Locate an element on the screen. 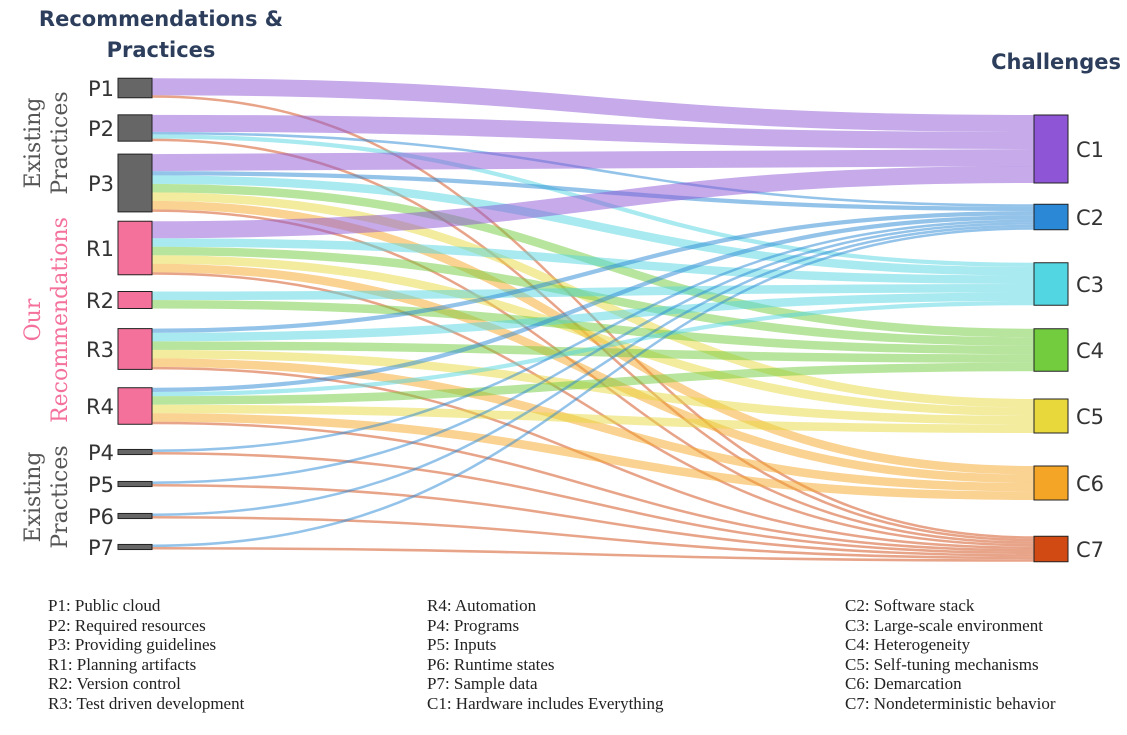  node-label-c4: C4 is located at coordinates (1090, 351).